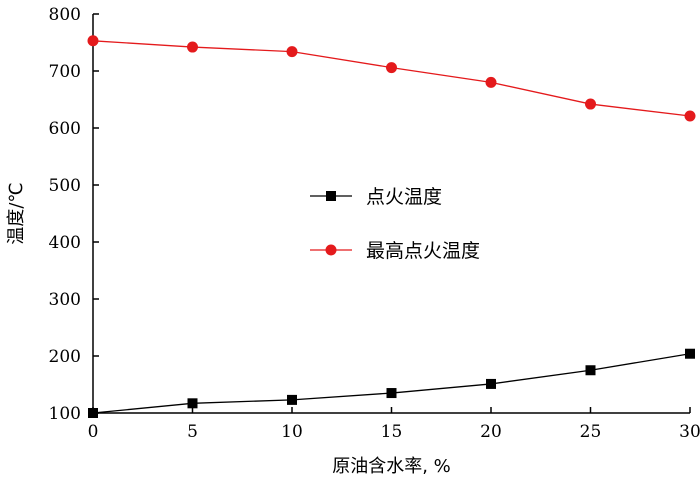 The height and width of the screenshot is (483, 700). I want to click on y-tick-label: 500, so click(65, 186).